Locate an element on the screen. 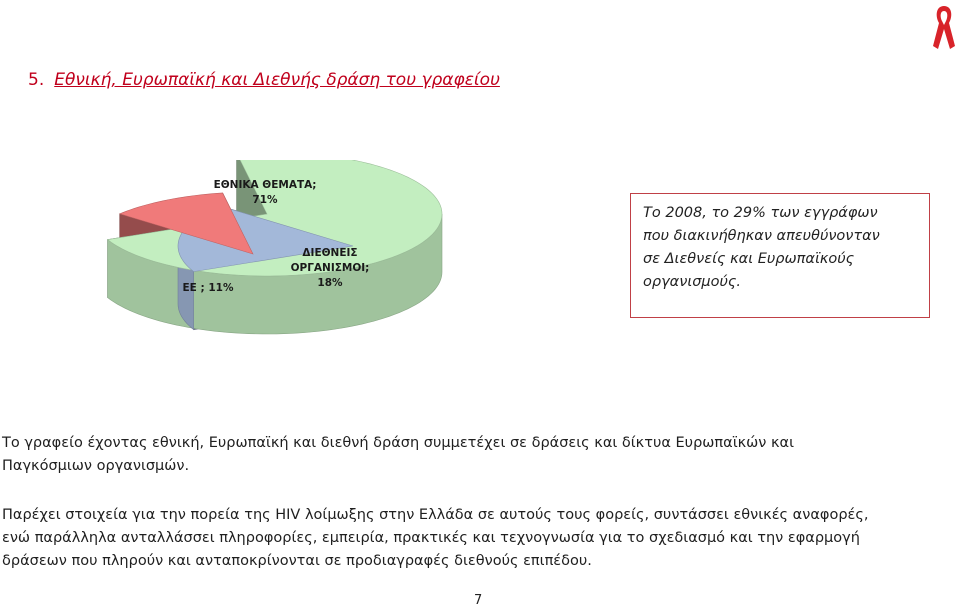 The width and height of the screenshot is (959, 609). pie-slice-label: ΕΕ ; 11% is located at coordinates (208, 288).